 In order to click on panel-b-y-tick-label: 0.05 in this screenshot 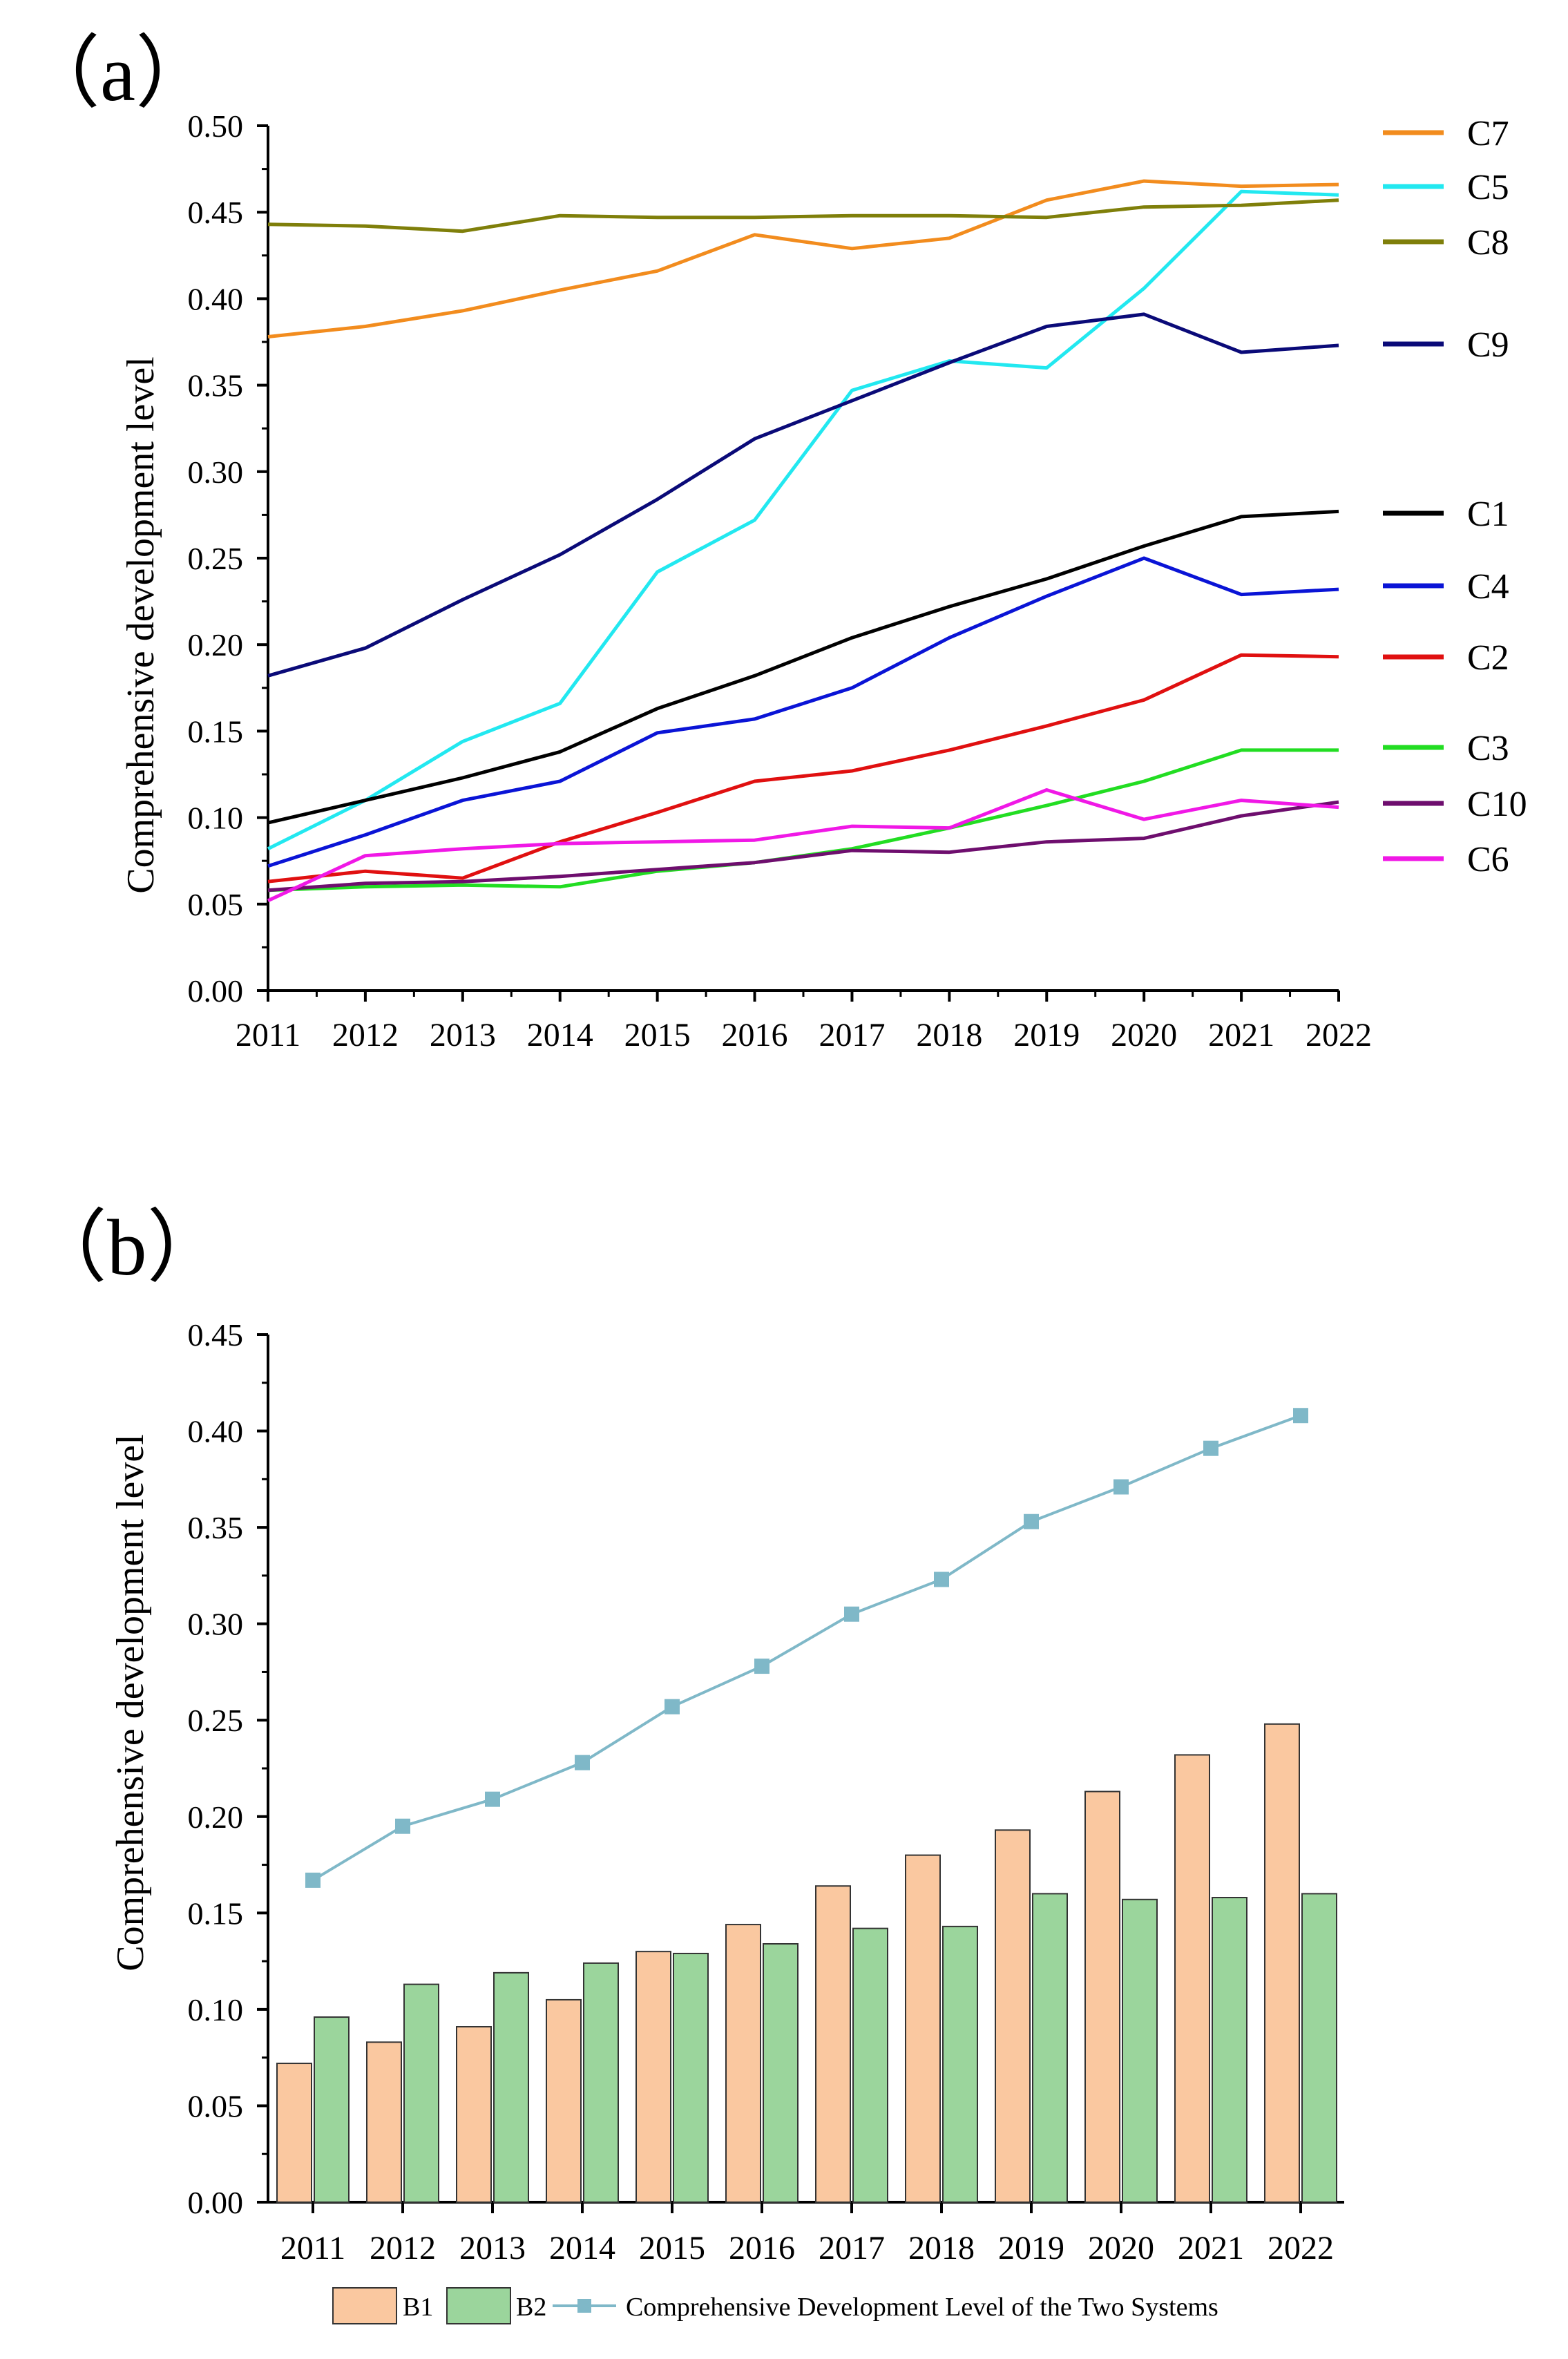, I will do `click(216, 2105)`.